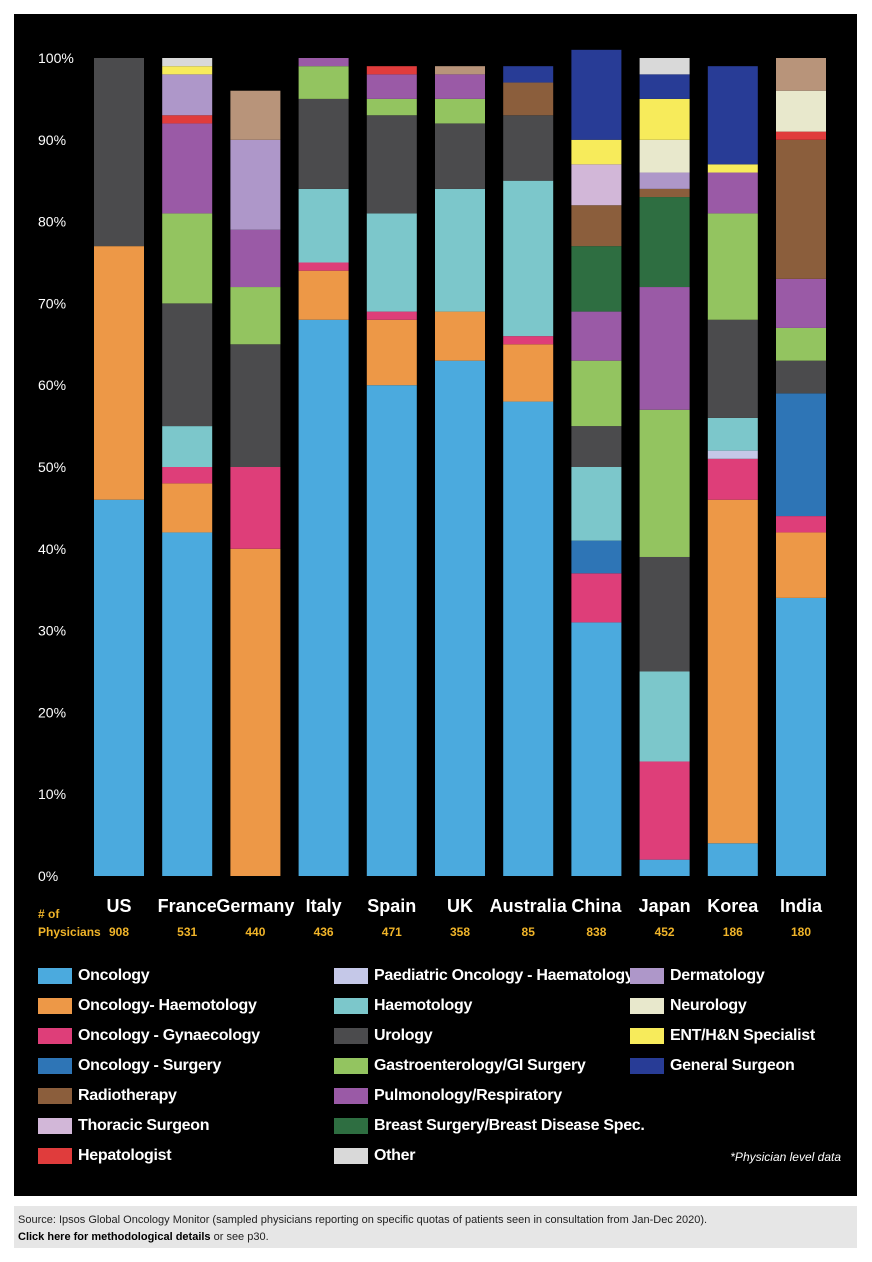 The height and width of the screenshot is (1262, 872). I want to click on x-category-label: US, so click(118, 906).